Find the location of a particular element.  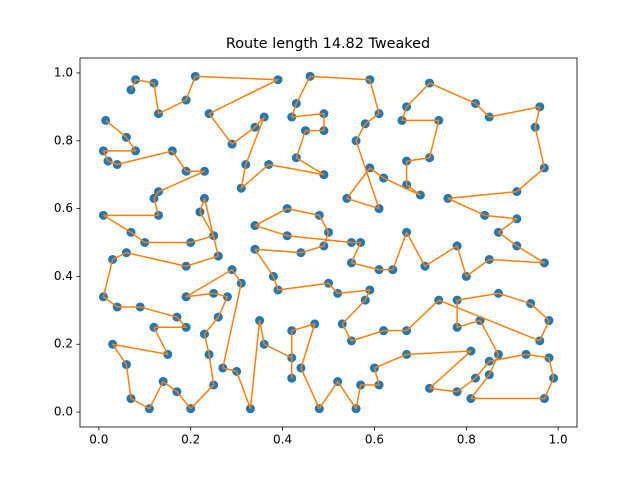

y-tick-label: 1.0 is located at coordinates (63, 72).